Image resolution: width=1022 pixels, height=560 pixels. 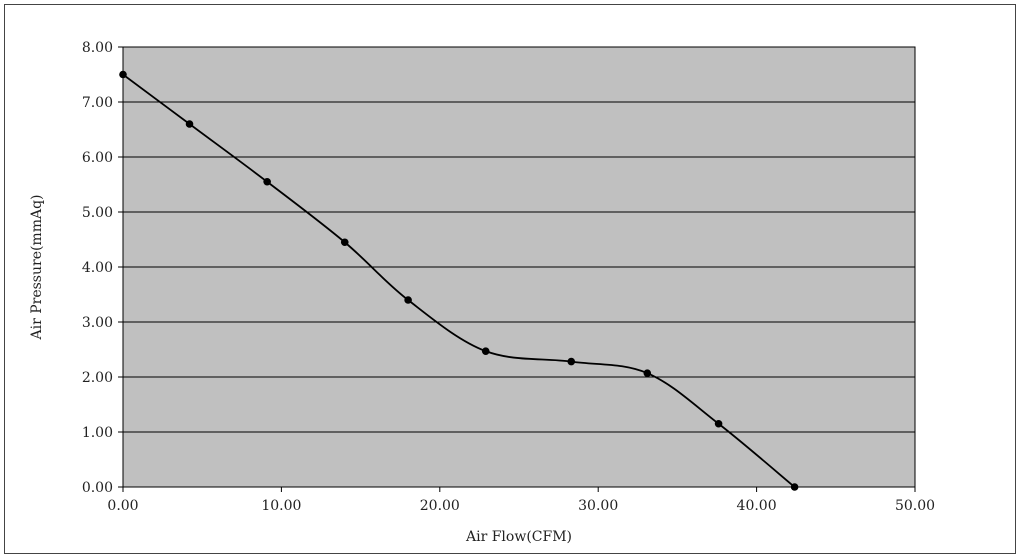 I want to click on x-tick-label-1: 10.00, so click(x=281, y=506).